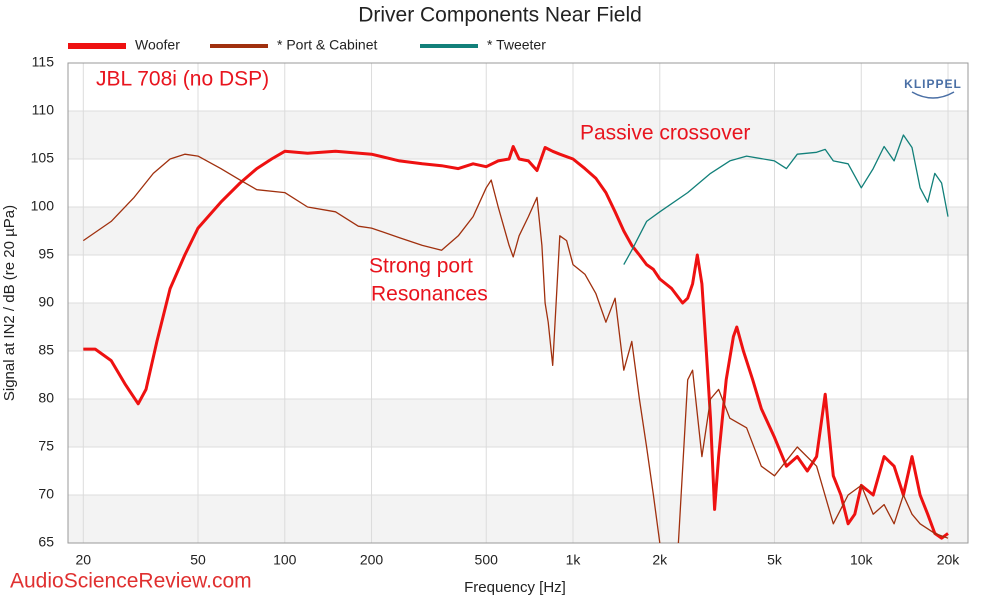 This screenshot has width=1000, height=600. Describe the element at coordinates (46, 302) in the screenshot. I see `y-tick-label: 90` at that location.